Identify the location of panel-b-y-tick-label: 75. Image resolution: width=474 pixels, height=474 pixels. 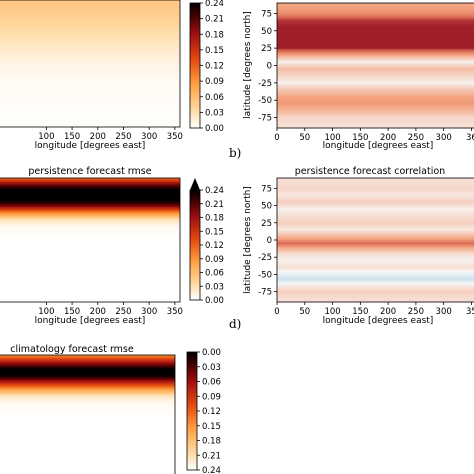
(266, 14).